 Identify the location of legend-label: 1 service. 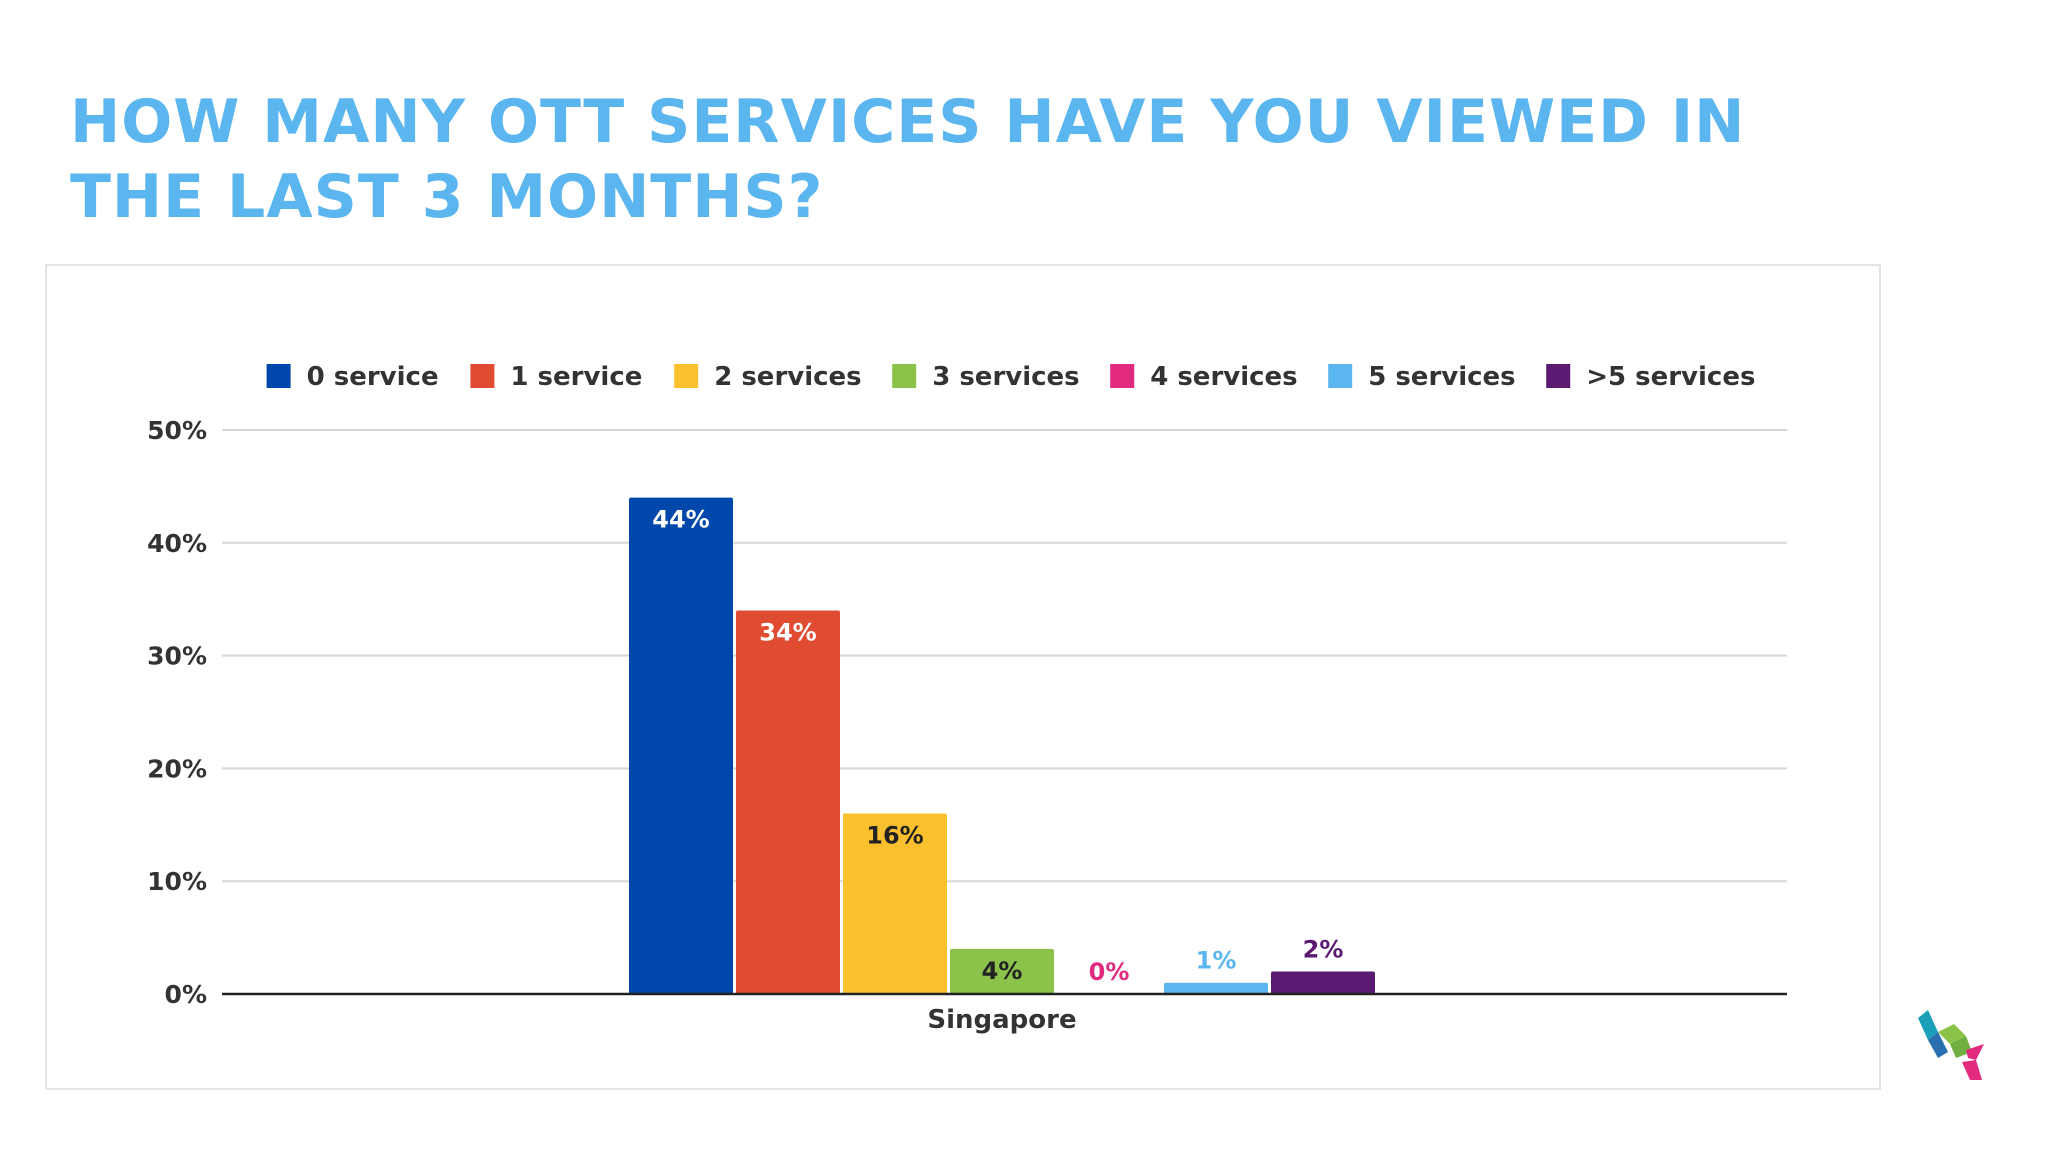
(576, 377).